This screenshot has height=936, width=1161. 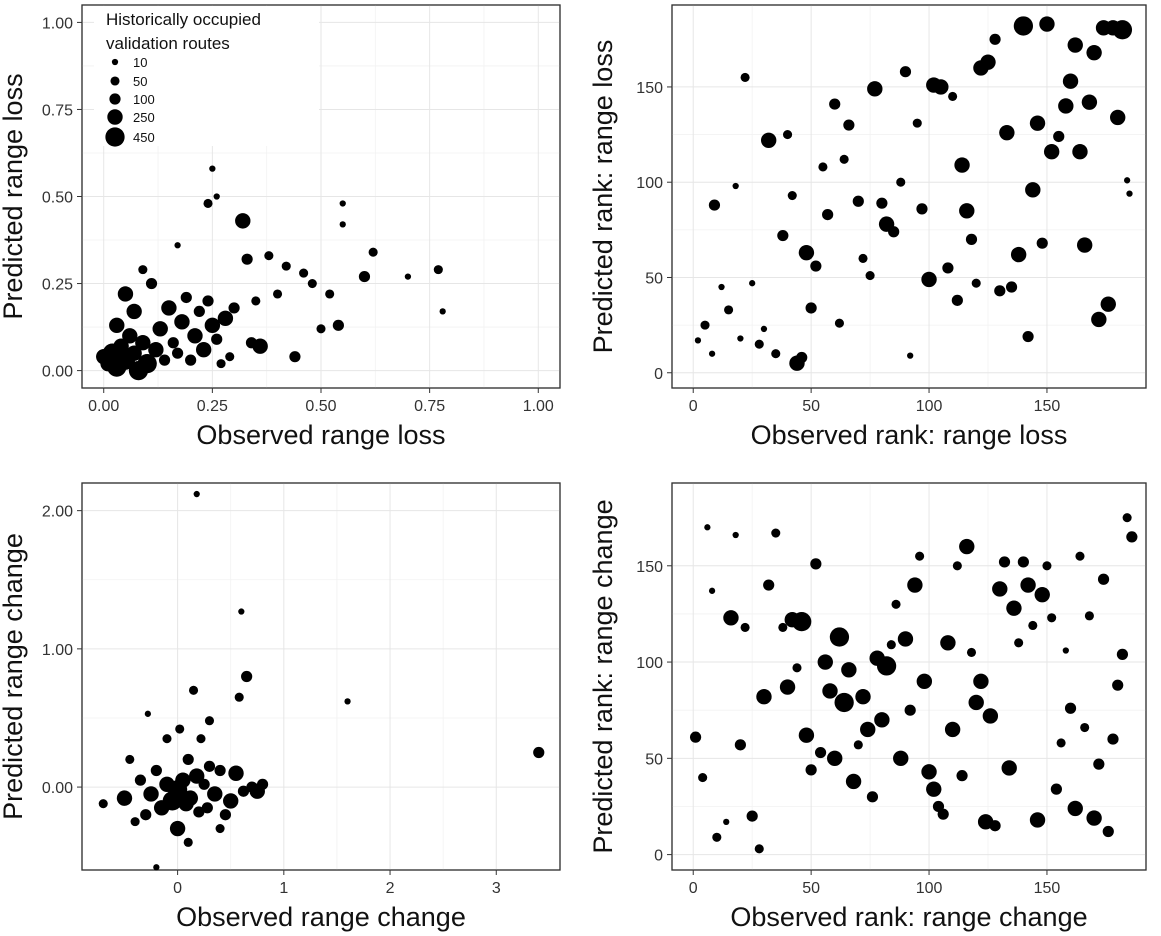 What do you see at coordinates (115, 137) in the screenshot?
I see `legend-key` at bounding box center [115, 137].